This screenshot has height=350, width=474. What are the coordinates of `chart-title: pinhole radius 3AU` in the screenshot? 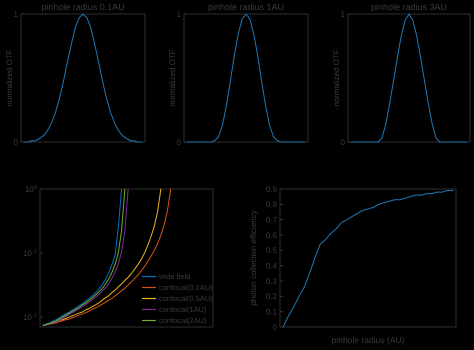 It's located at (409, 7).